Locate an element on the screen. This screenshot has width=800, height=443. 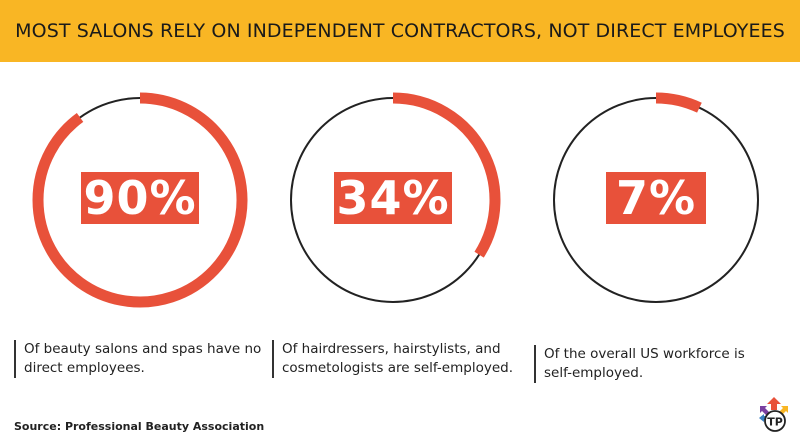
value-label: 90% is located at coordinates (140, 198).